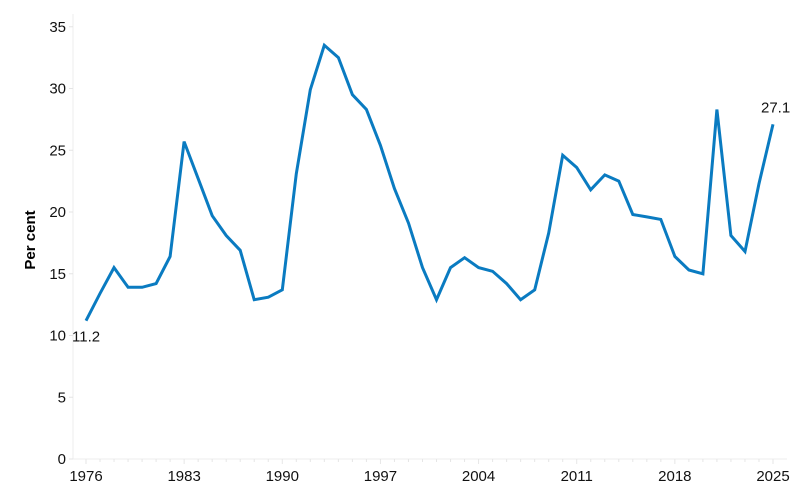 This screenshot has width=800, height=500. What do you see at coordinates (577, 476) in the screenshot?
I see `x-tick-label: 2011` at bounding box center [577, 476].